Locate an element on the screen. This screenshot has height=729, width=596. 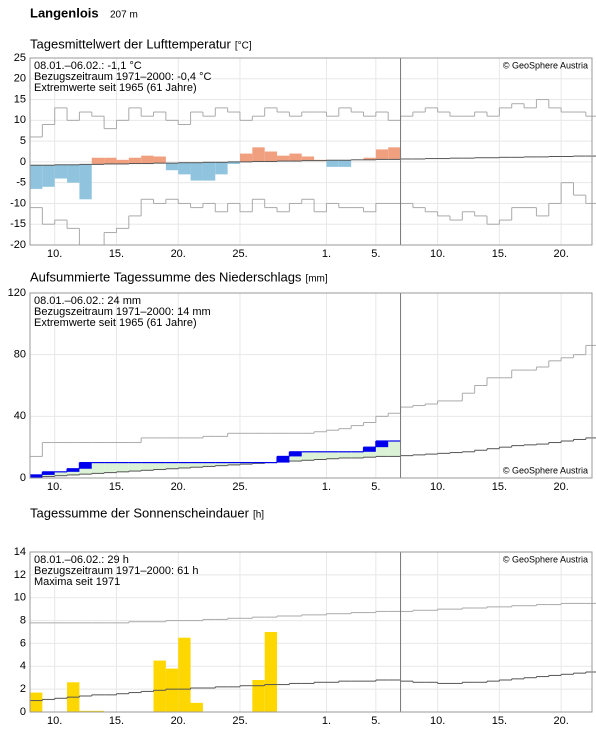
y-tick-label: -20 is located at coordinates (18, 245).